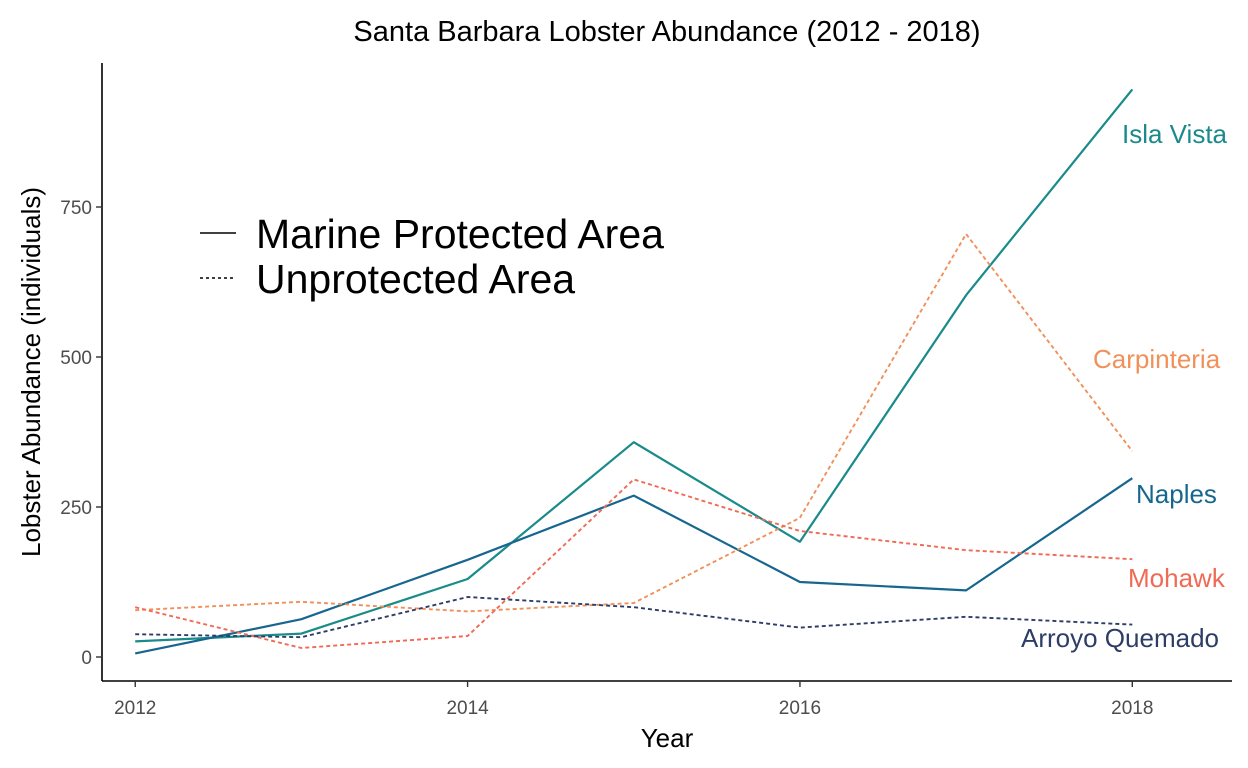 Image resolution: width=1248 pixels, height=768 pixels. Describe the element at coordinates (1132, 708) in the screenshot. I see `x-tick-label: 2018` at that location.